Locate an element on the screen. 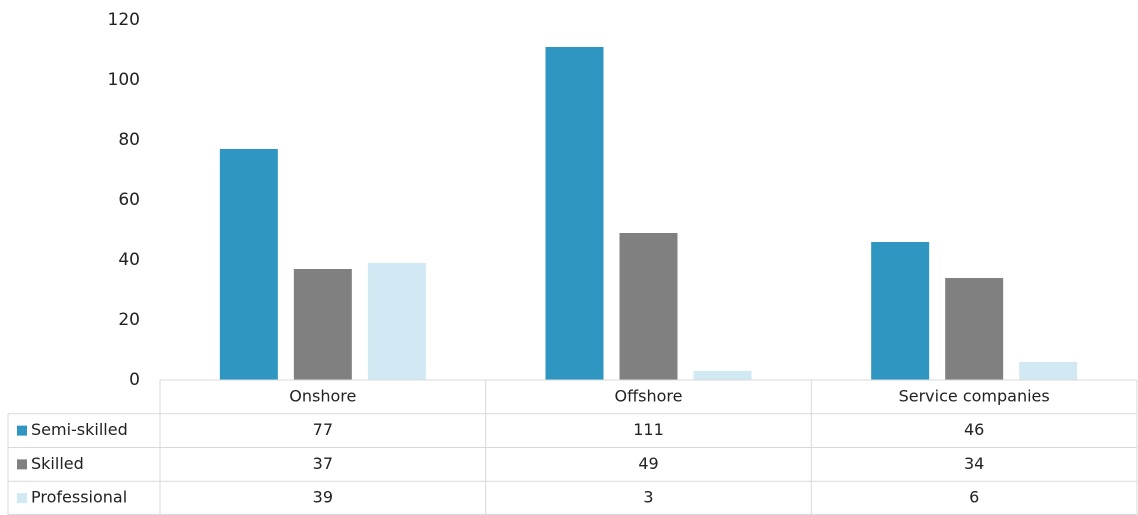 Image resolution: width=1138 pixels, height=515 pixels. y-tick-label: 120 is located at coordinates (124, 20).